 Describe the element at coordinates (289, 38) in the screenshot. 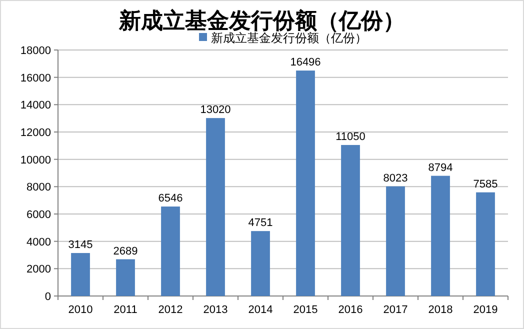

I see `legend-label: 新成立基金发行份额（亿份）` at that location.